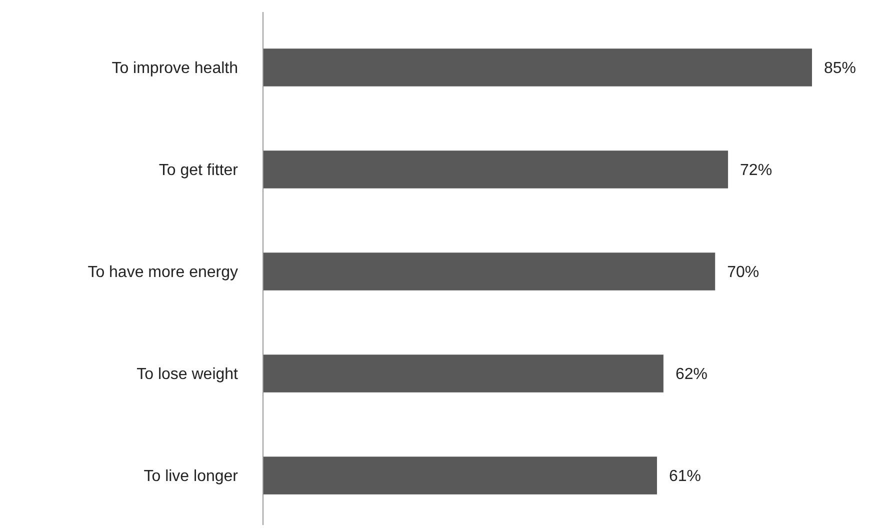 This screenshot has height=531, width=877. What do you see at coordinates (756, 171) in the screenshot?
I see `data-label: 72%` at bounding box center [756, 171].